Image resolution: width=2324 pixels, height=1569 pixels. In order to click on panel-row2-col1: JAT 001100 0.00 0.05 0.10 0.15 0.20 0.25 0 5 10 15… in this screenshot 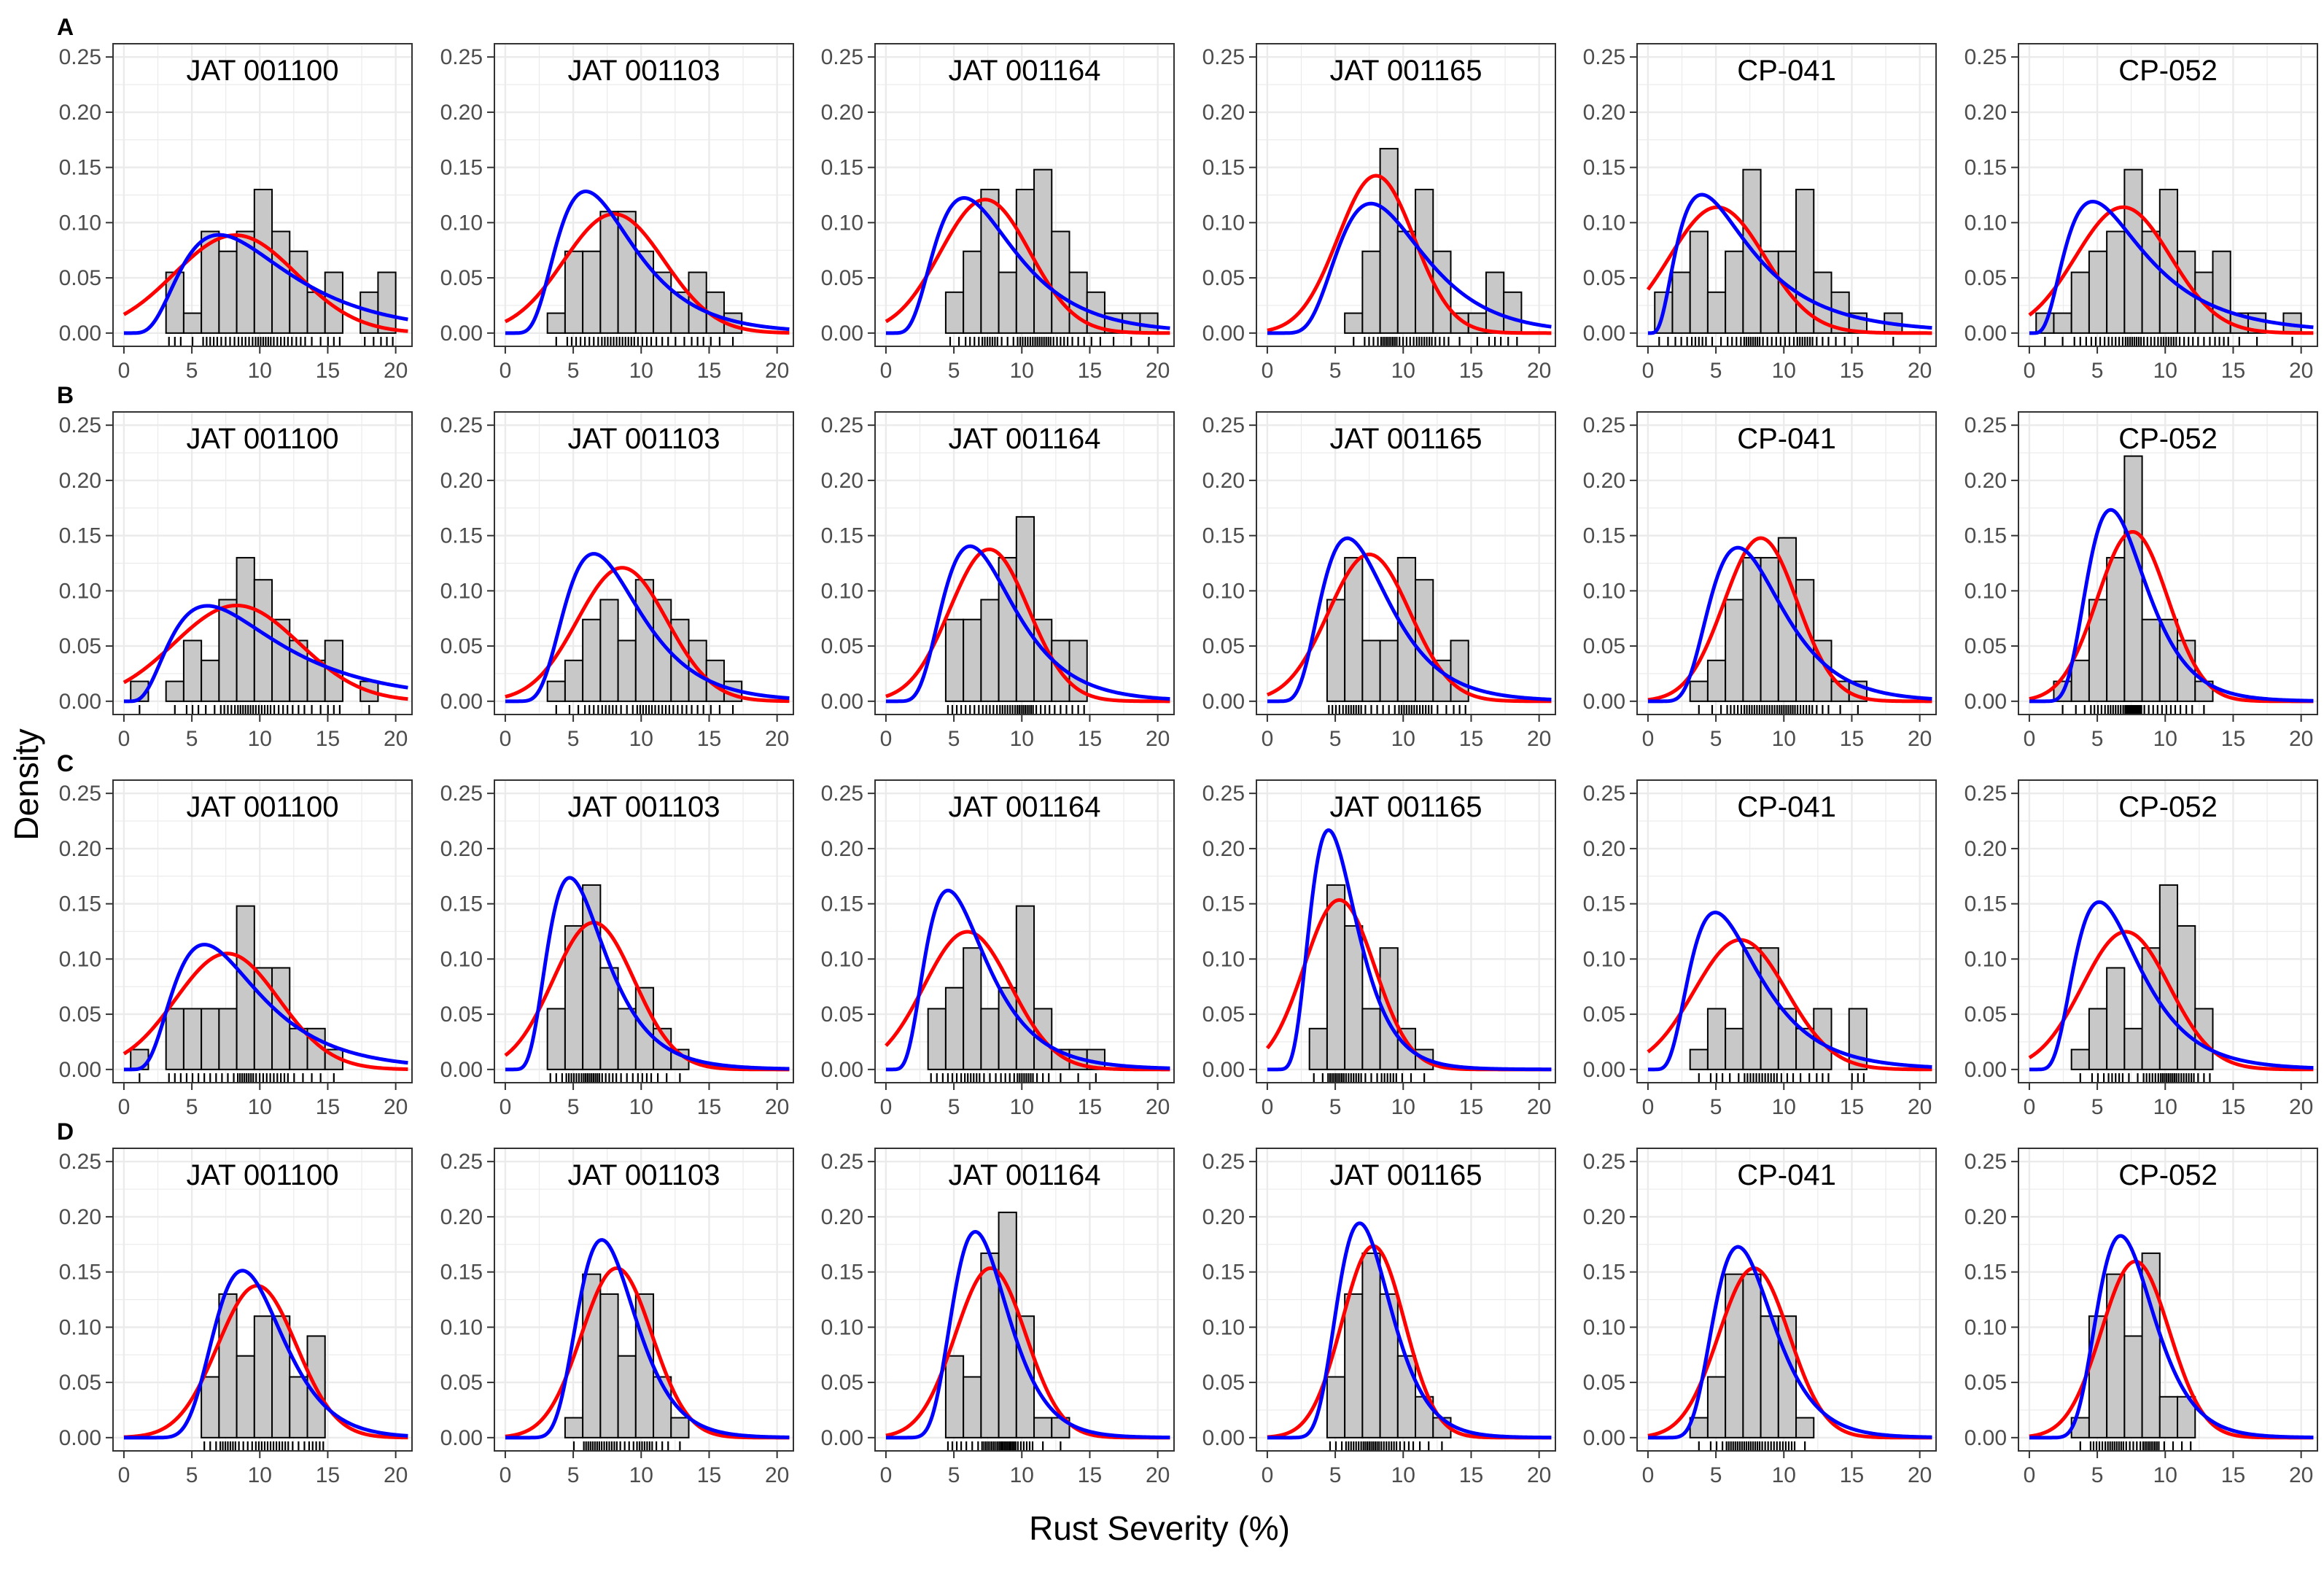, I will do `click(236, 581)`.